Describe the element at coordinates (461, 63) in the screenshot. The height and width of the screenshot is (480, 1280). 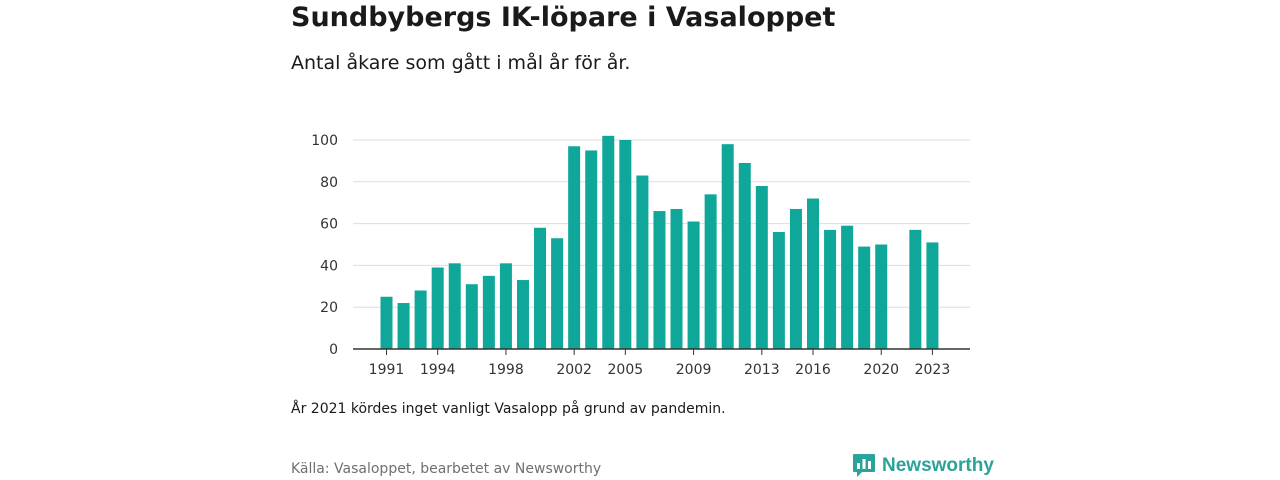
I see `chart-subtitle: Antal åkare som gått i mål år för år.` at that location.